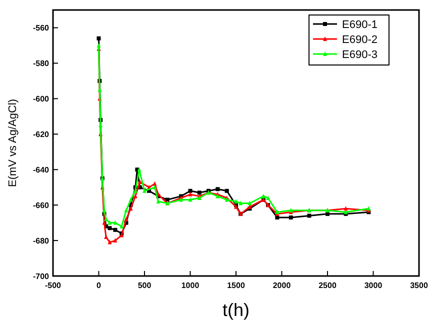 This screenshot has height=328, width=436. Describe the element at coordinates (327, 285) in the screenshot. I see `x-tick-label: 2500` at that location.